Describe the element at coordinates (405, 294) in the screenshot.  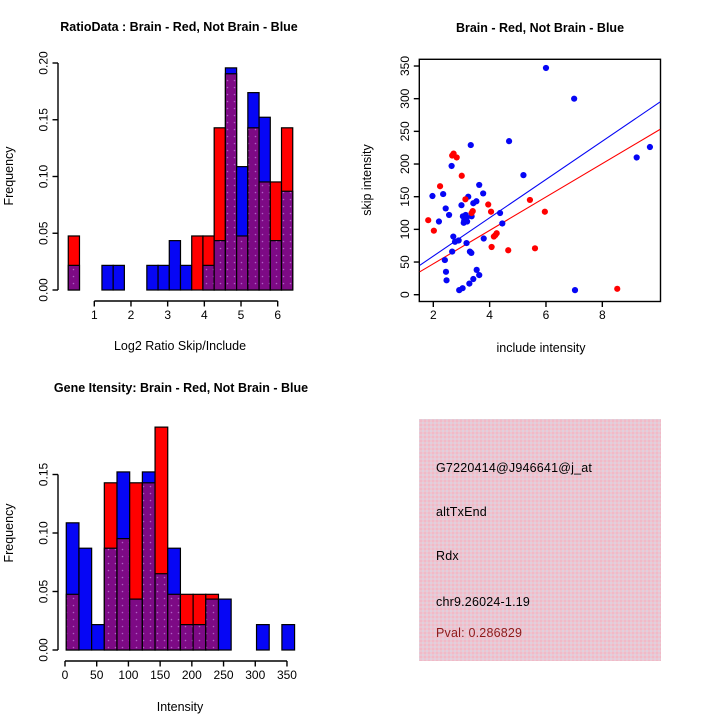
I see `y-tick-label: 0` at that location.